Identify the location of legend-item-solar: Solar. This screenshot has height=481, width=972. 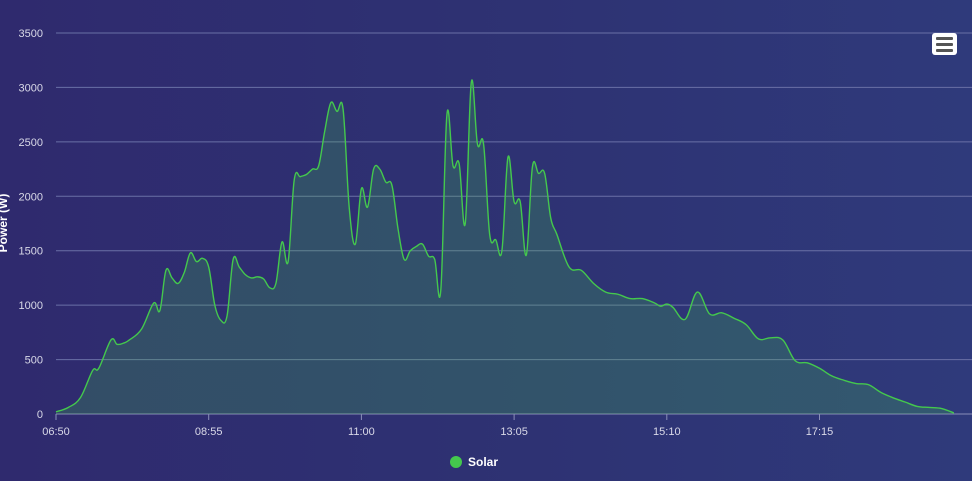
(473, 462).